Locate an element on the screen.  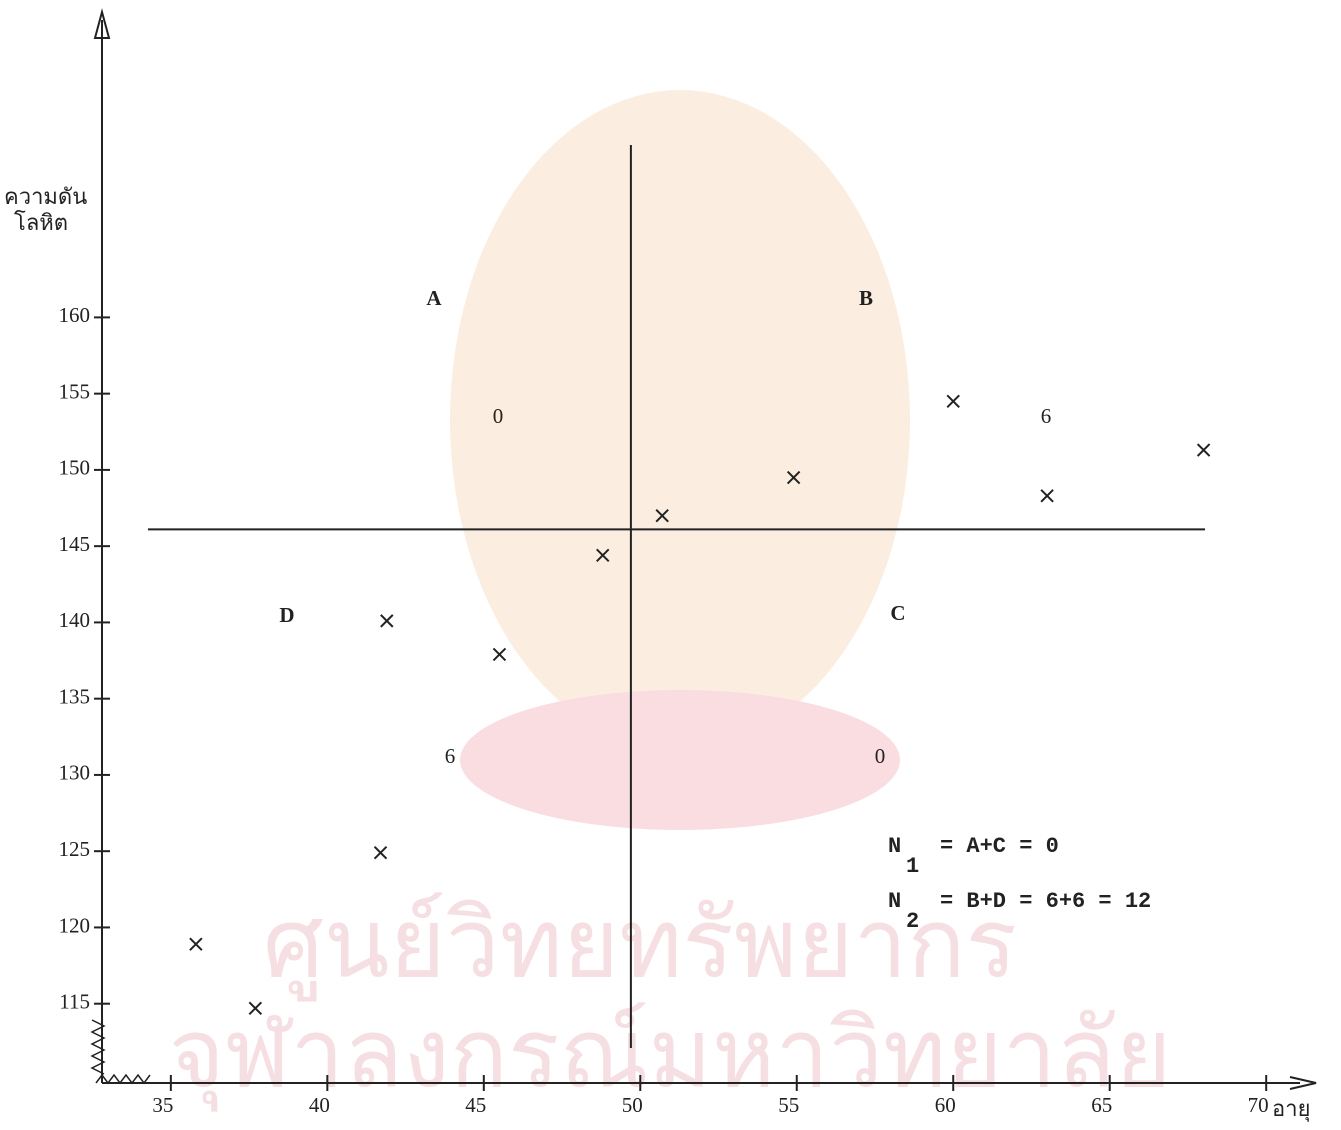
quadrant-label: B is located at coordinates (866, 298).